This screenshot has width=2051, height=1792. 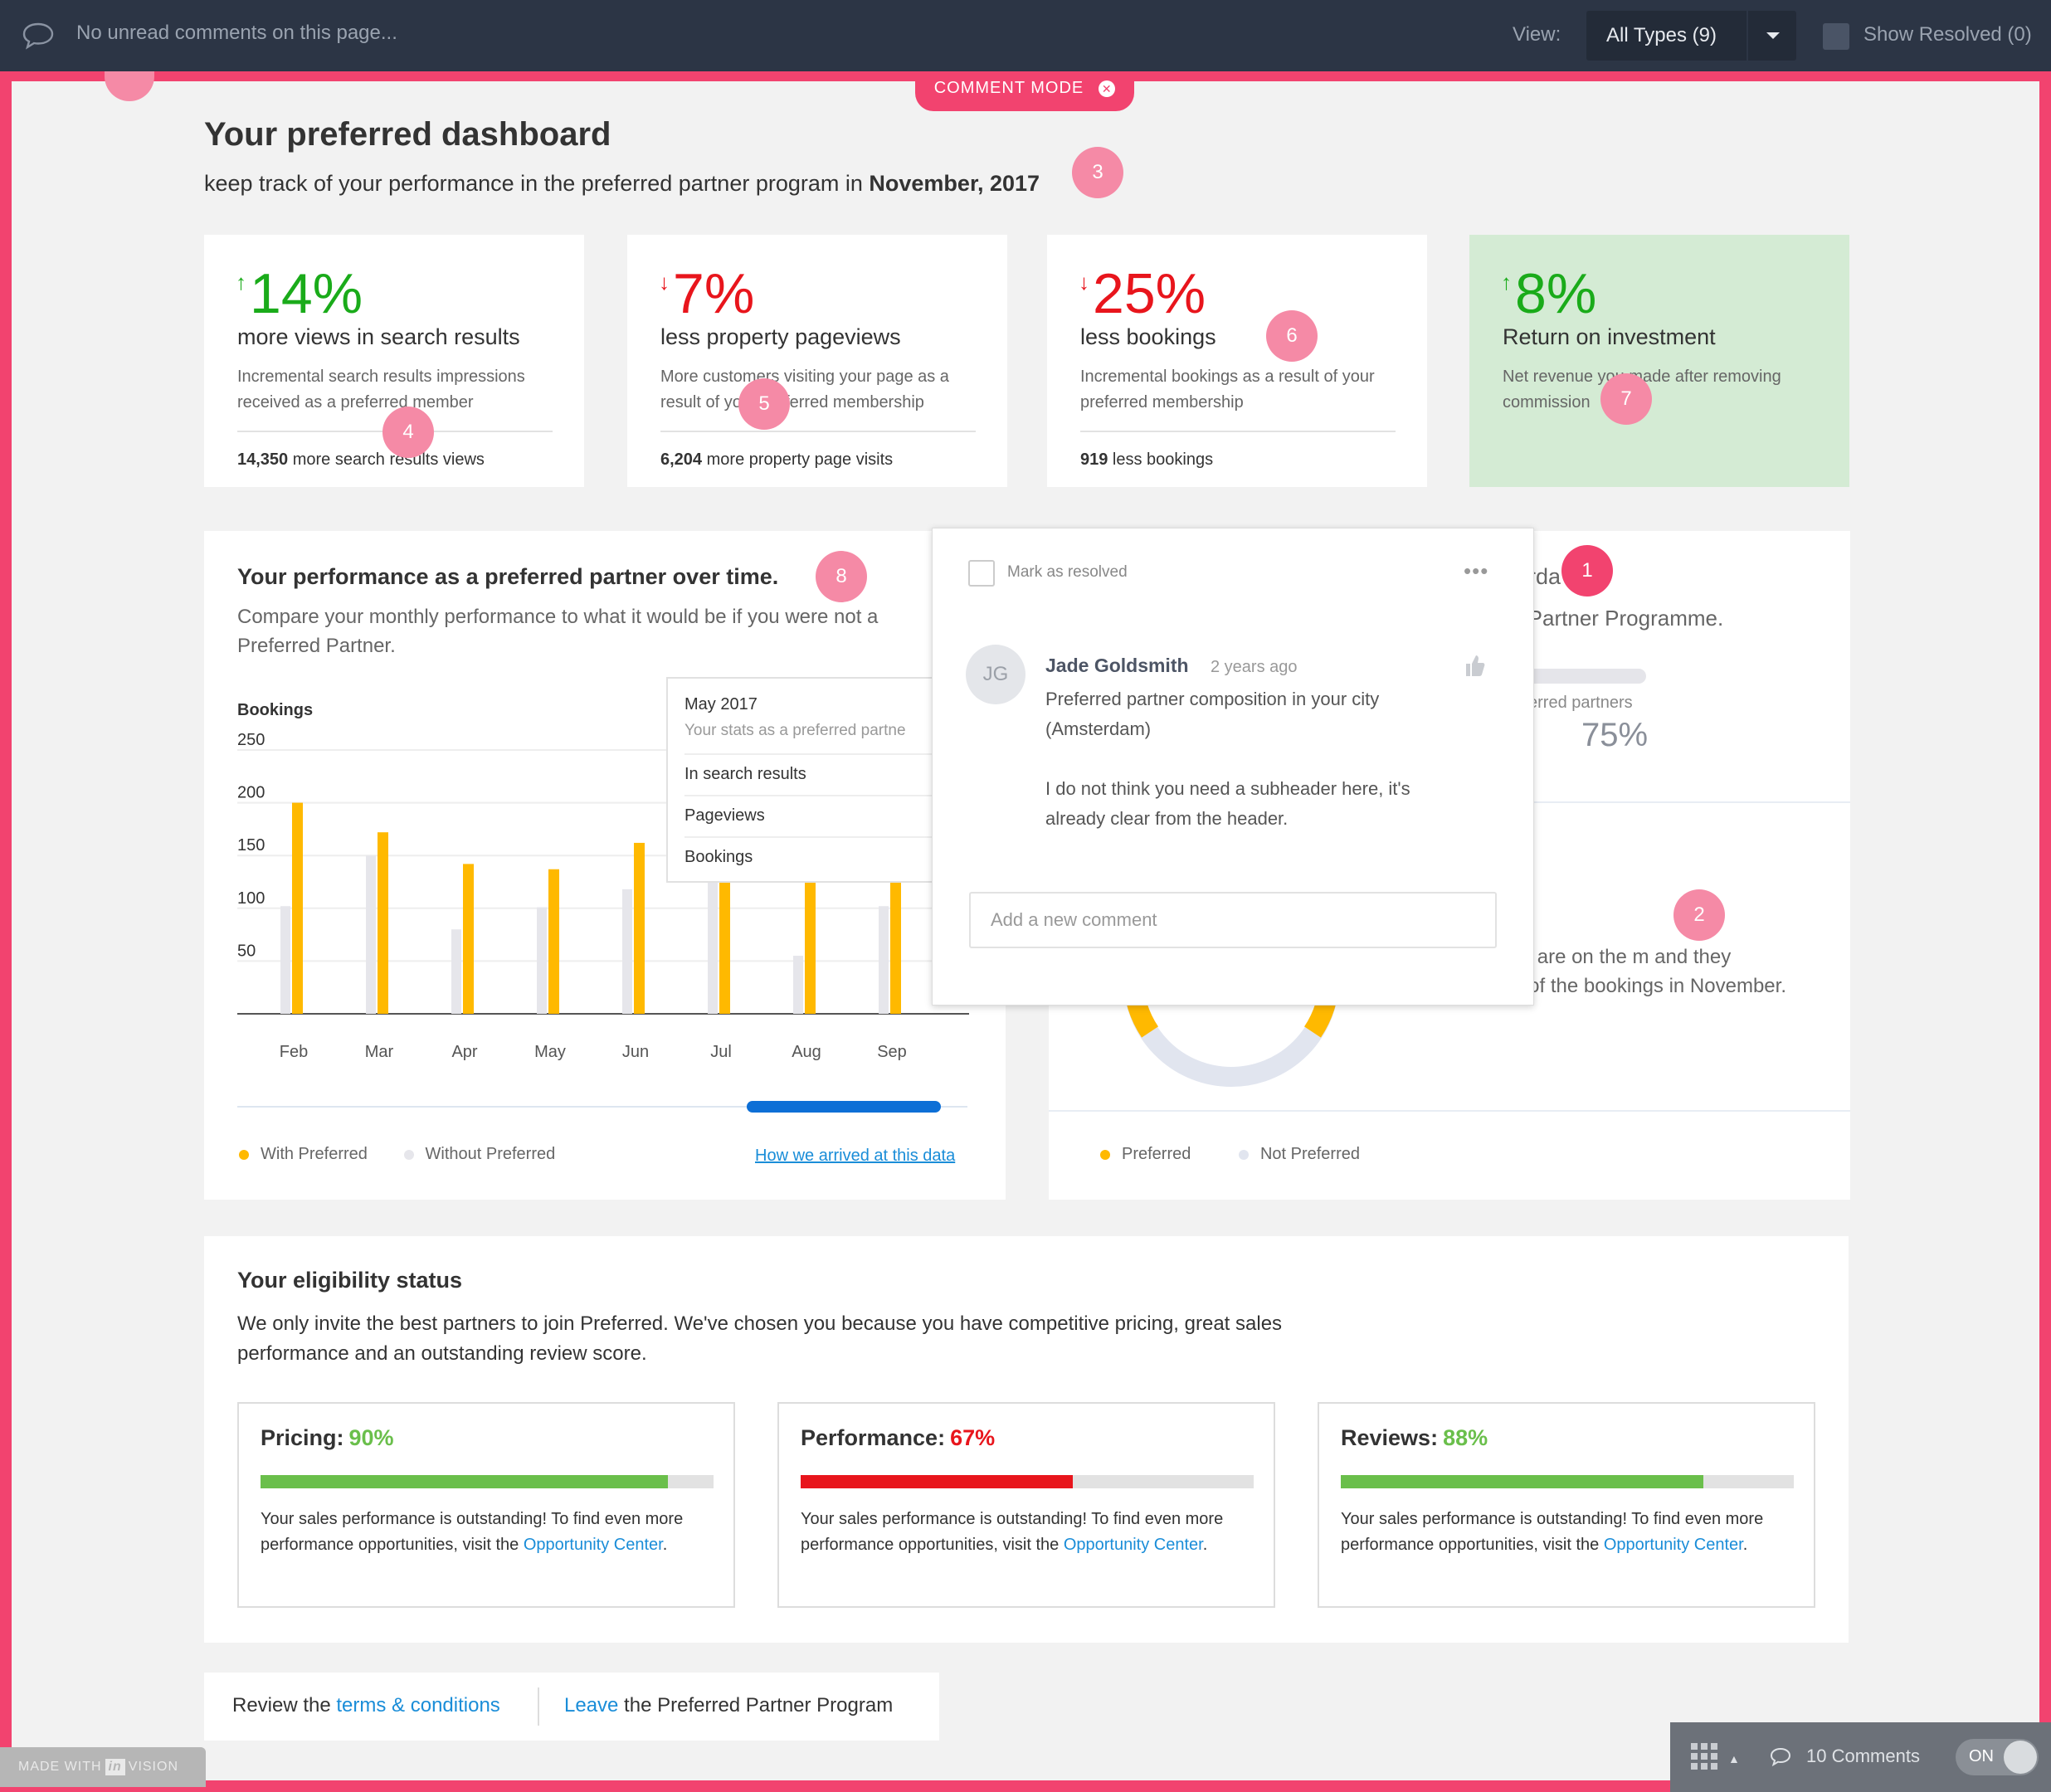 What do you see at coordinates (996, 674) in the screenshot?
I see `avatar: JG` at bounding box center [996, 674].